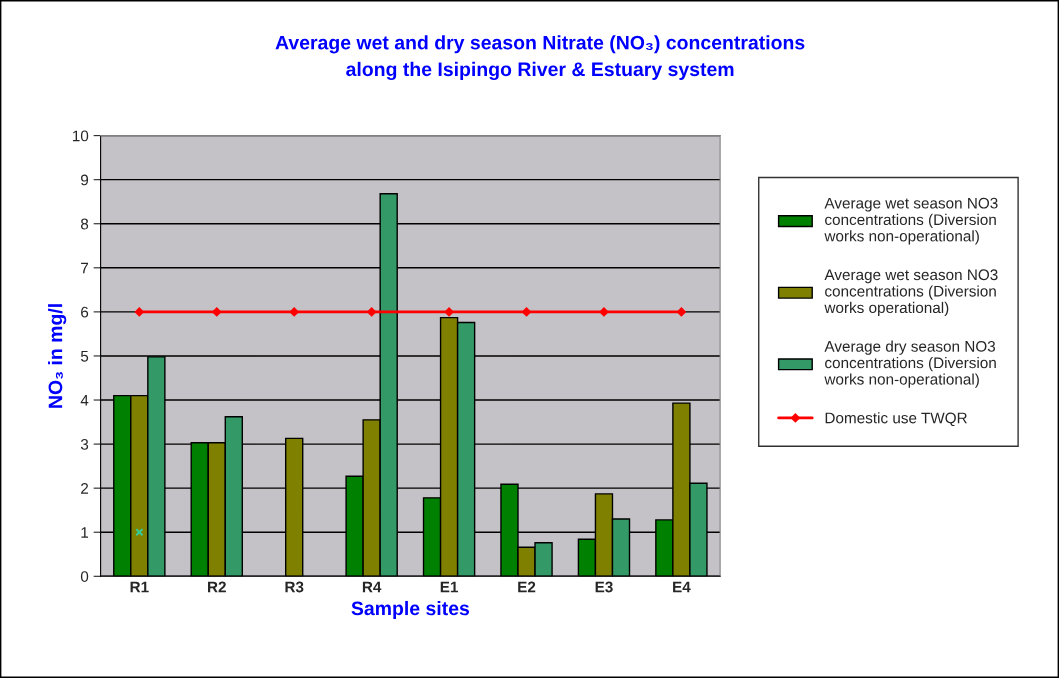 This screenshot has height=678, width=1059. Describe the element at coordinates (84, 356) in the screenshot. I see `y-tick-label: 5` at that location.